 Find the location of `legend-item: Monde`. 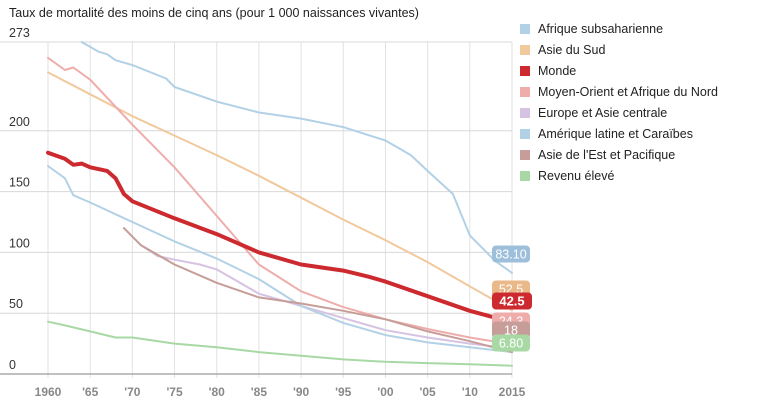

legend-item: Monde is located at coordinates (637, 70).